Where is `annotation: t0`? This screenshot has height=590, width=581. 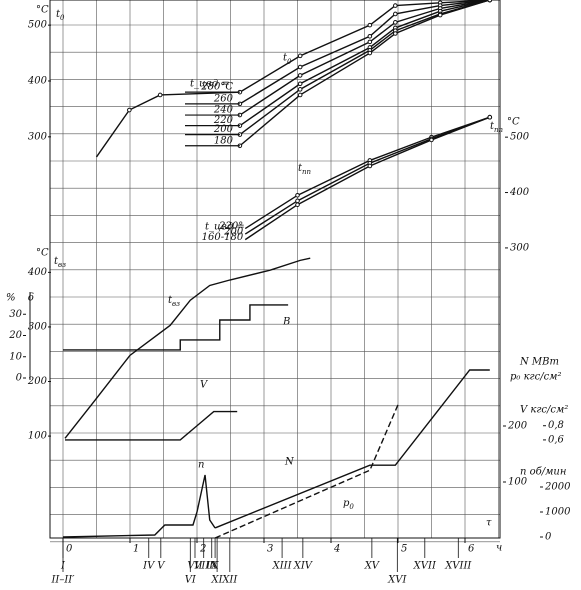 annotation: t0 is located at coordinates (287, 60).